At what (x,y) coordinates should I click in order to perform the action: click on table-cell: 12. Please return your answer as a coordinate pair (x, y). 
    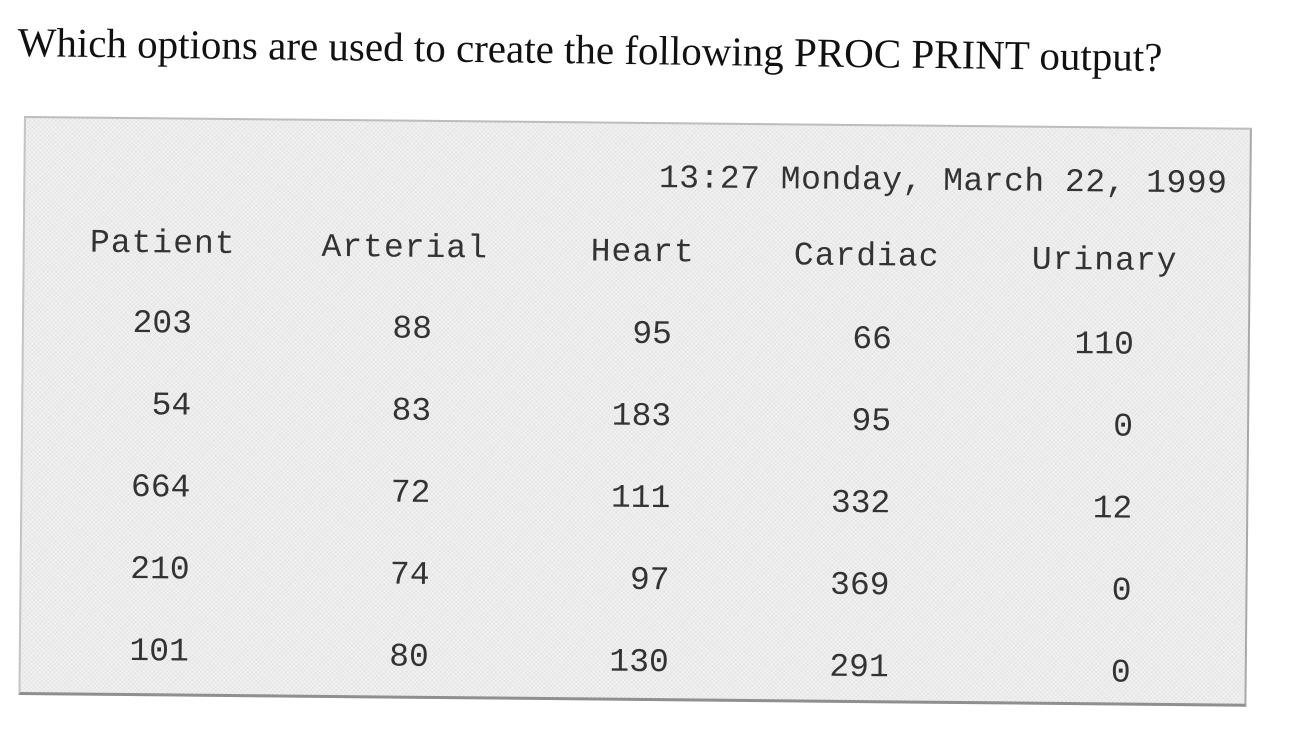
    Looking at the image, I should click on (1112, 509).